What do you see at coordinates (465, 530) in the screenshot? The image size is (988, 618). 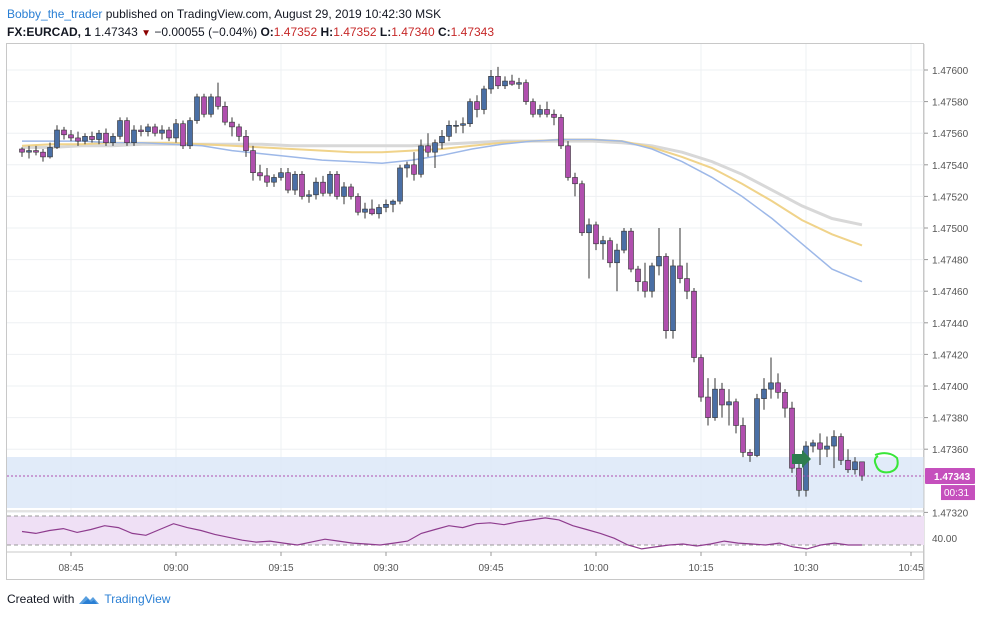 I see `rsi-band` at bounding box center [465, 530].